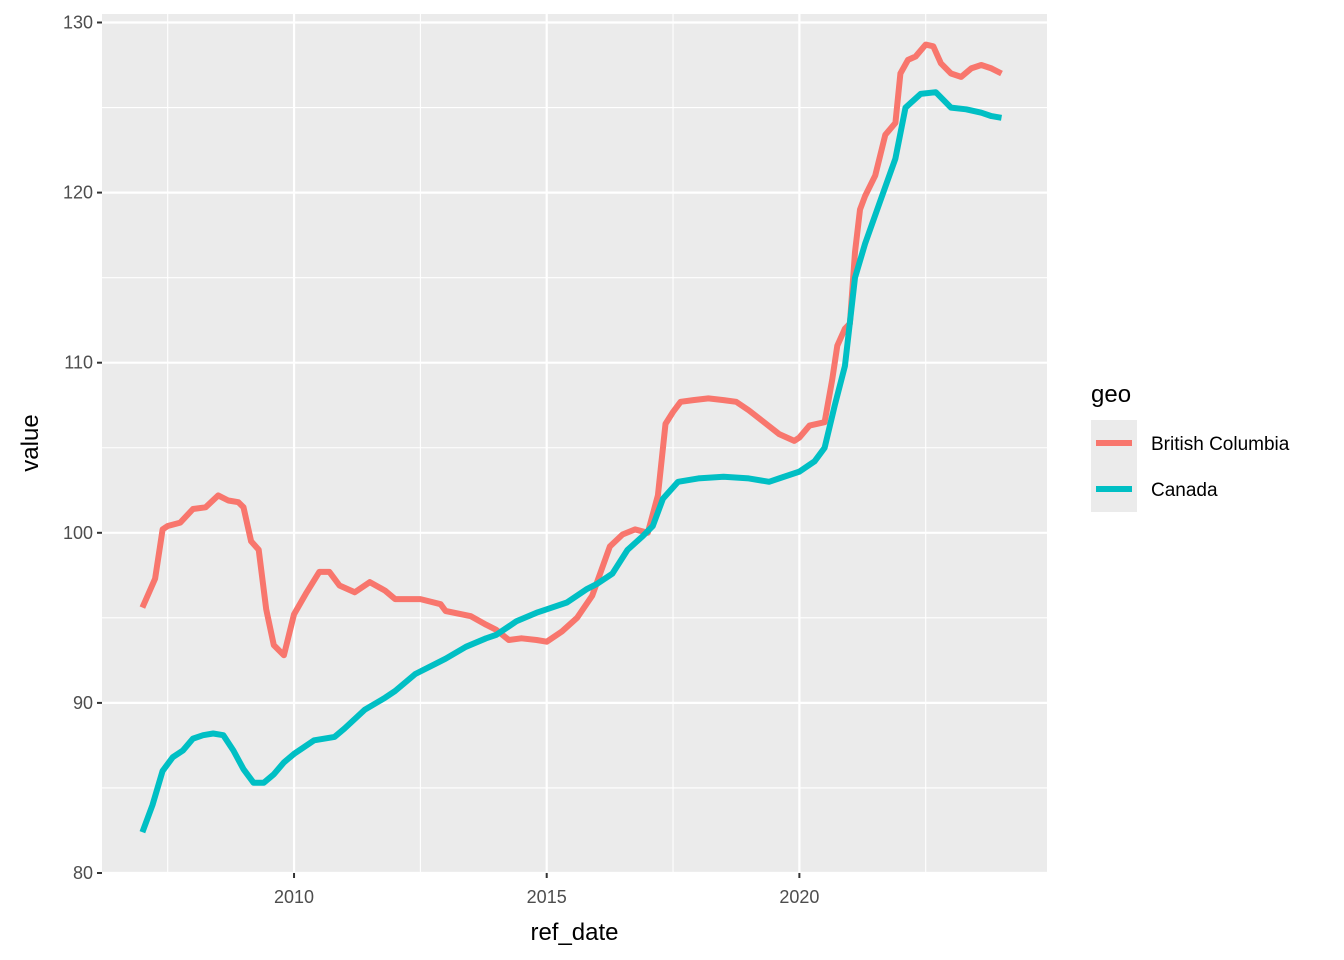 The width and height of the screenshot is (1344, 960). I want to click on y-tick-label: 100, so click(78, 533).